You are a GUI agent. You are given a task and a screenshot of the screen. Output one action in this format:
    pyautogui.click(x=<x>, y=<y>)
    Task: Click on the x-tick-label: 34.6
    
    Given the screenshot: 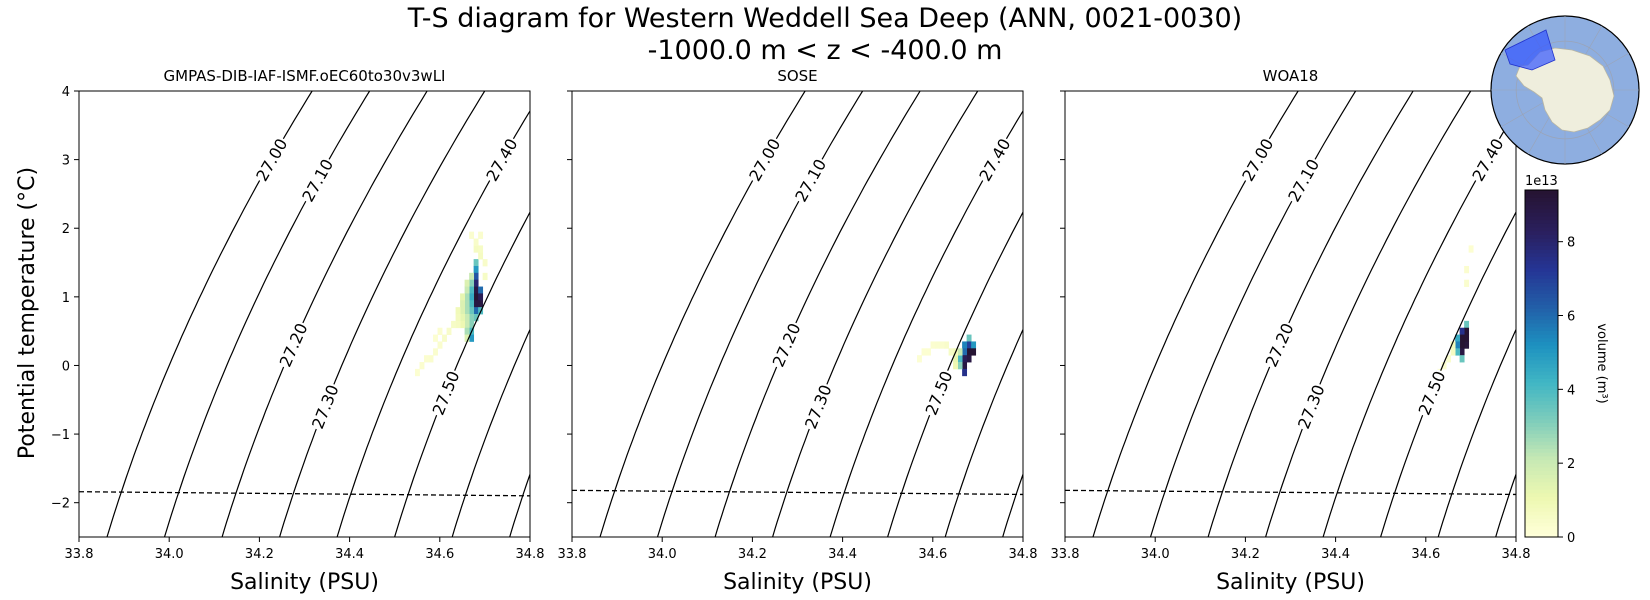 What is the action you would take?
    pyautogui.click(x=932, y=554)
    